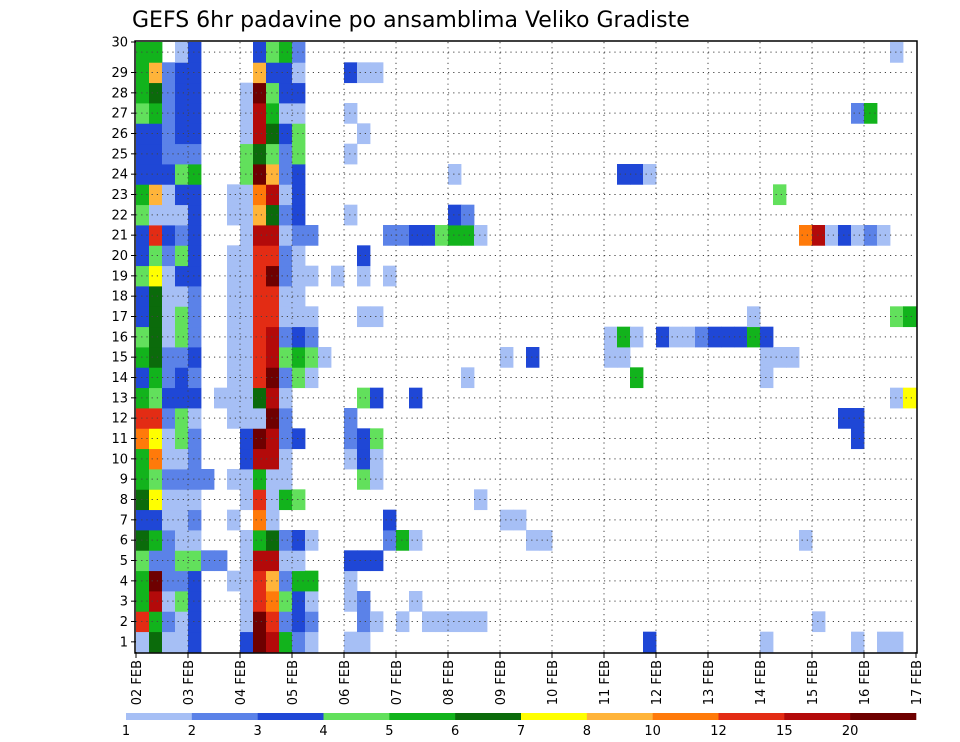 The image size is (960, 742). What do you see at coordinates (119, 276) in the screenshot?
I see `y-tick-label: 19` at bounding box center [119, 276].